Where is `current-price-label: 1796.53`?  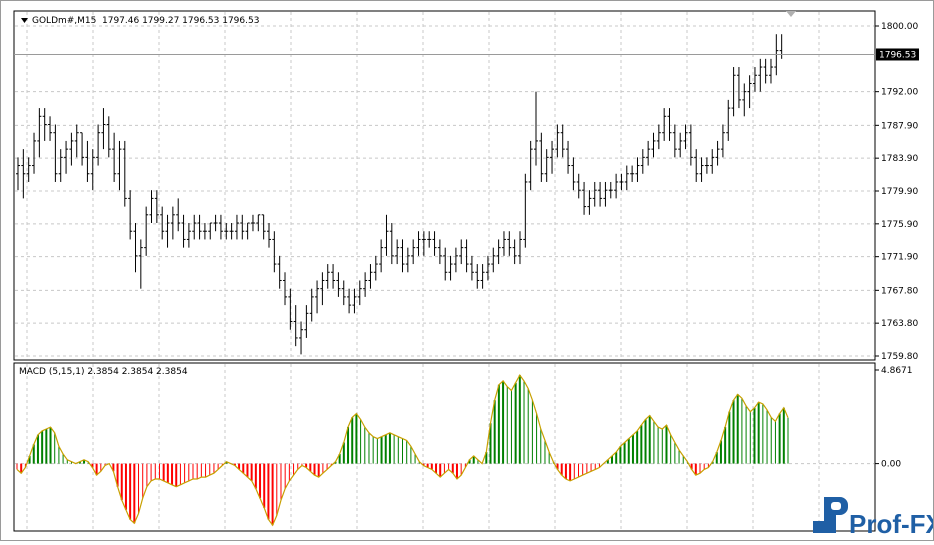 current-price-label: 1796.53 is located at coordinates (897, 55).